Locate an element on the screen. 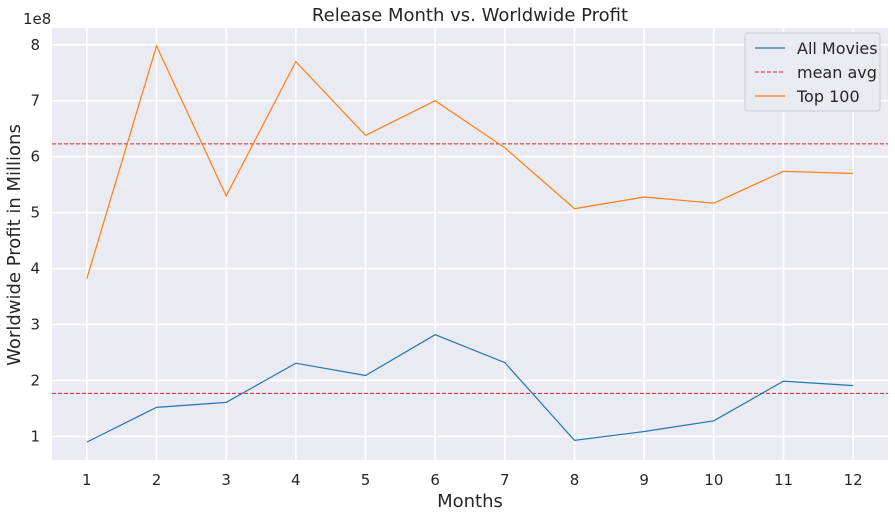 Image resolution: width=895 pixels, height=517 pixels. legend-box is located at coordinates (812, 72).